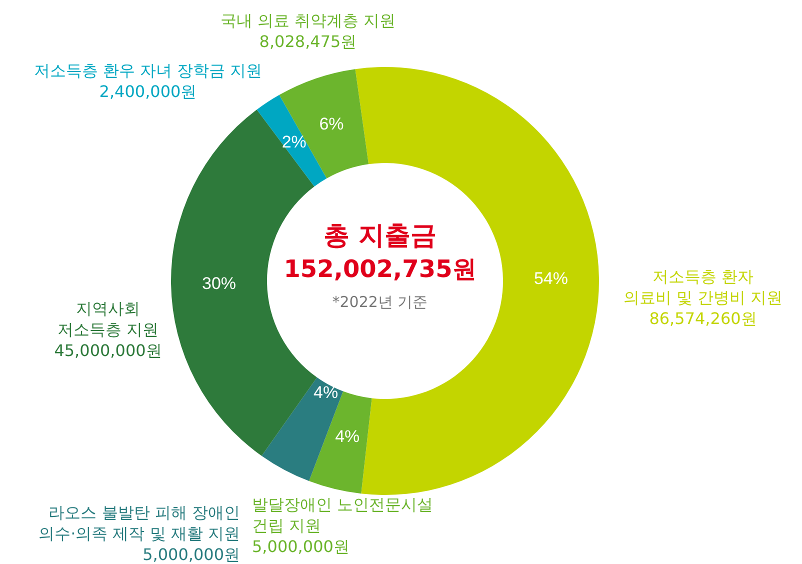 This screenshot has width=802, height=564. What do you see at coordinates (343, 515) in the screenshot?
I see `slice-label: 발달장애인 노인전문시설 건립 지원` at bounding box center [343, 515].